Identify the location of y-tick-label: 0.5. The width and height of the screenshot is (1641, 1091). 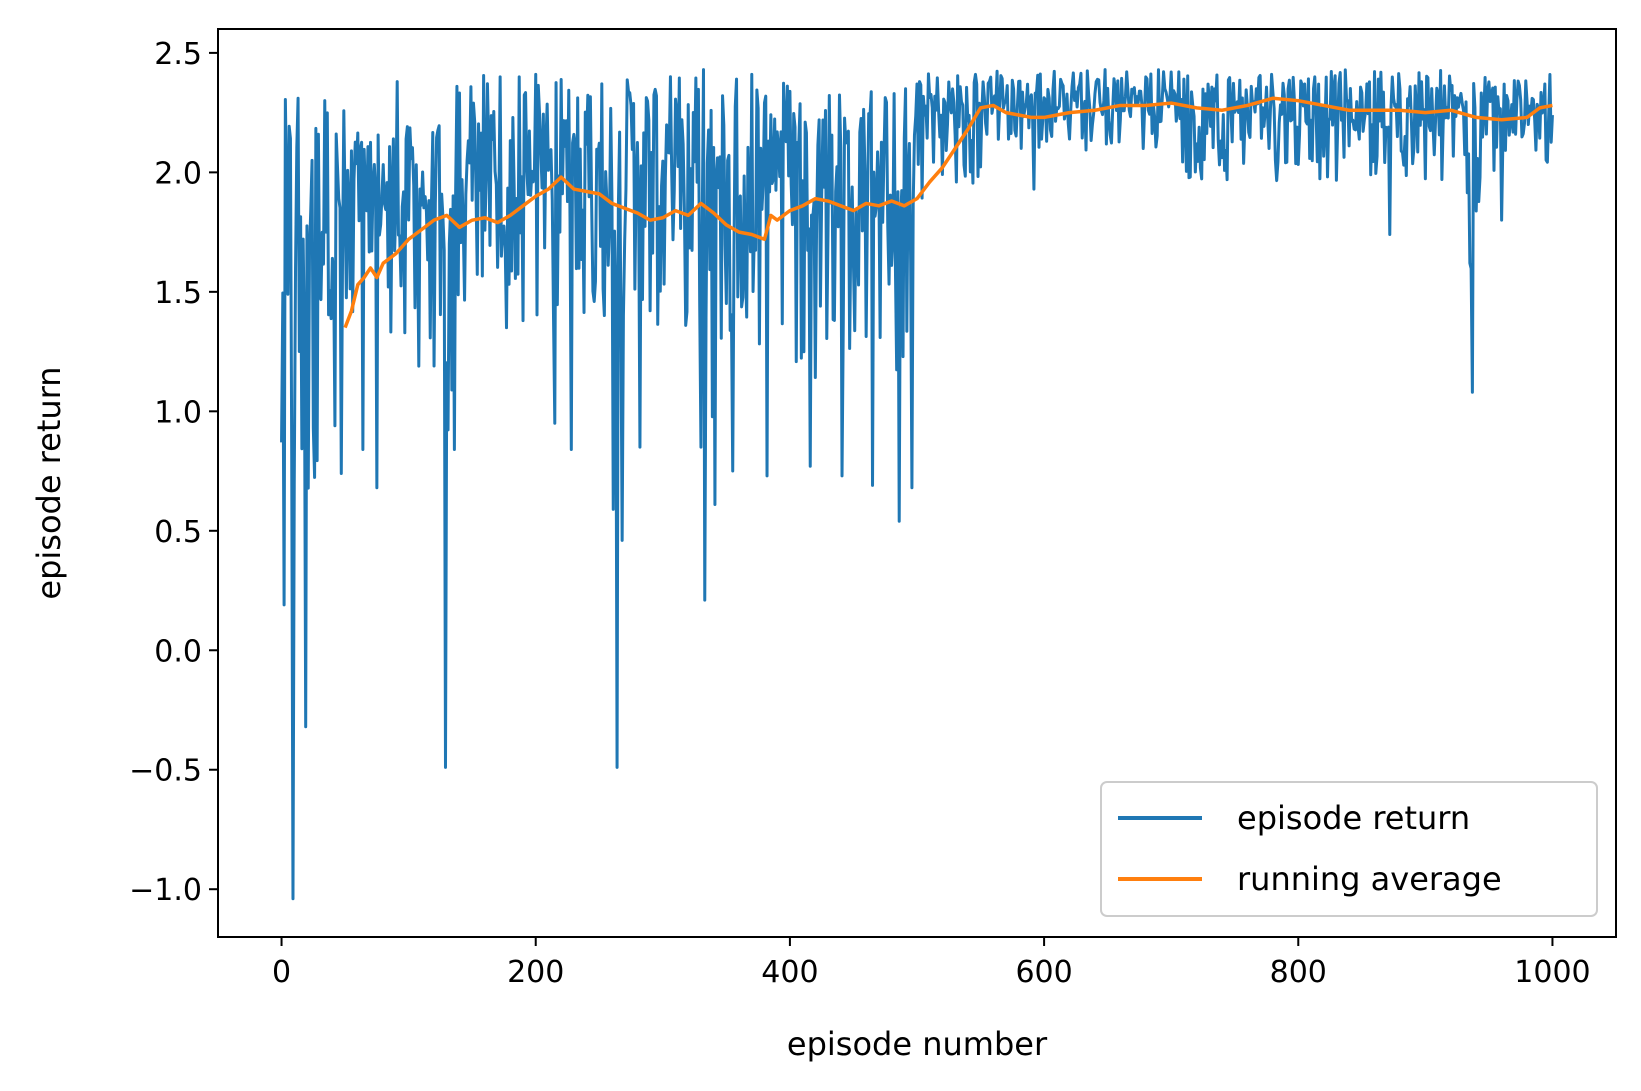
(178, 532).